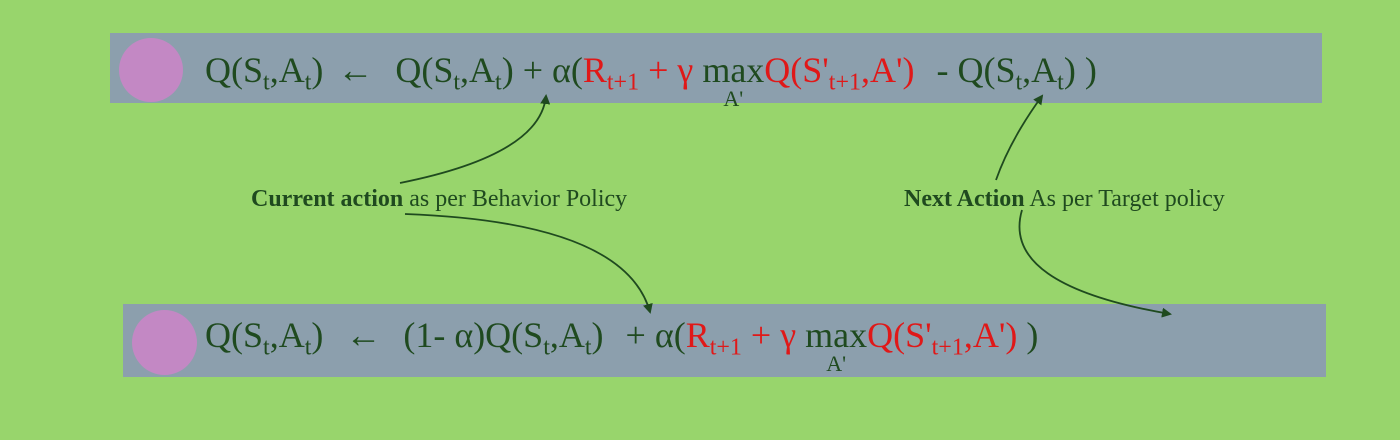 The width and height of the screenshot is (1400, 440). Describe the element at coordinates (1060, 82) in the screenshot. I see `minus-q-a-subscript: t` at that location.